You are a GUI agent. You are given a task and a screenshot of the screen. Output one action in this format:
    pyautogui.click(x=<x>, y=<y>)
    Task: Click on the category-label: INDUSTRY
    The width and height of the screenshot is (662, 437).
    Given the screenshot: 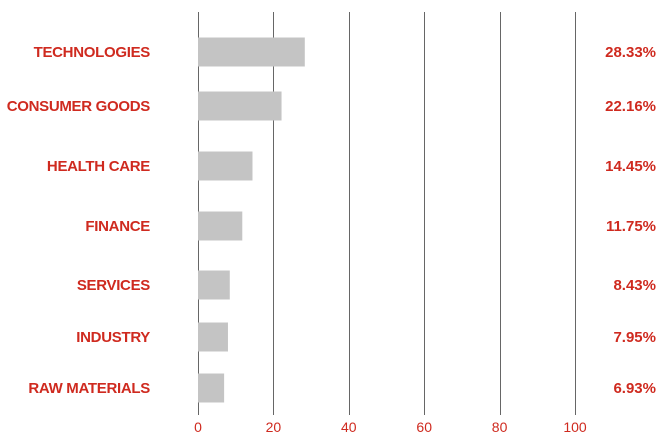 What is the action you would take?
    pyautogui.click(x=113, y=337)
    